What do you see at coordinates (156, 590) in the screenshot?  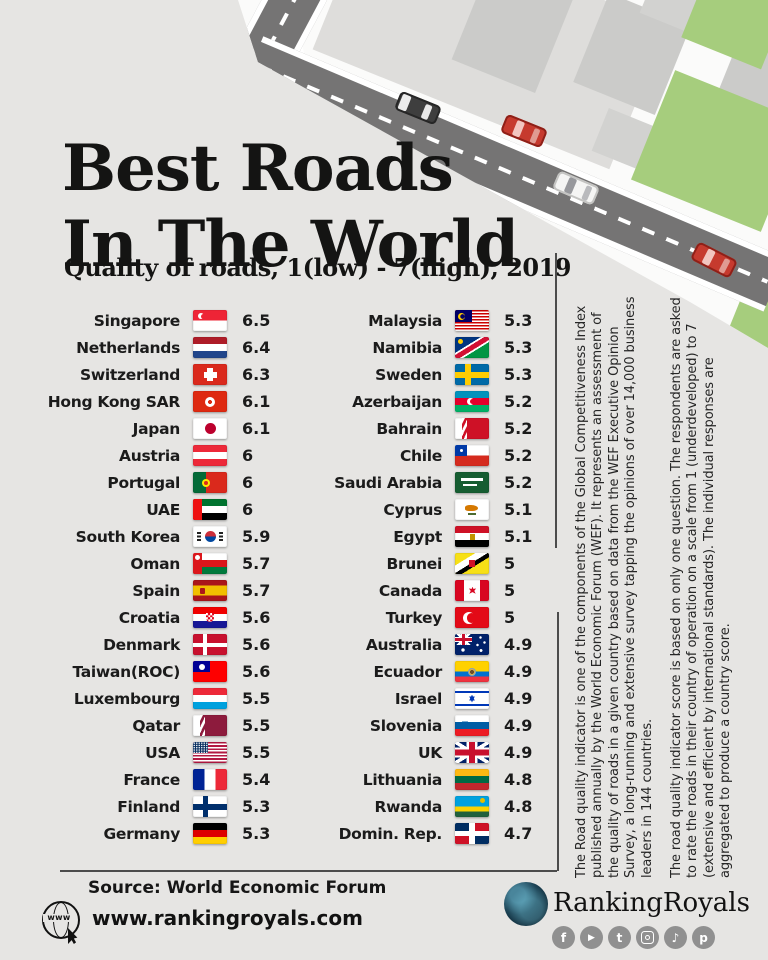 I see `country-name: Spain` at bounding box center [156, 590].